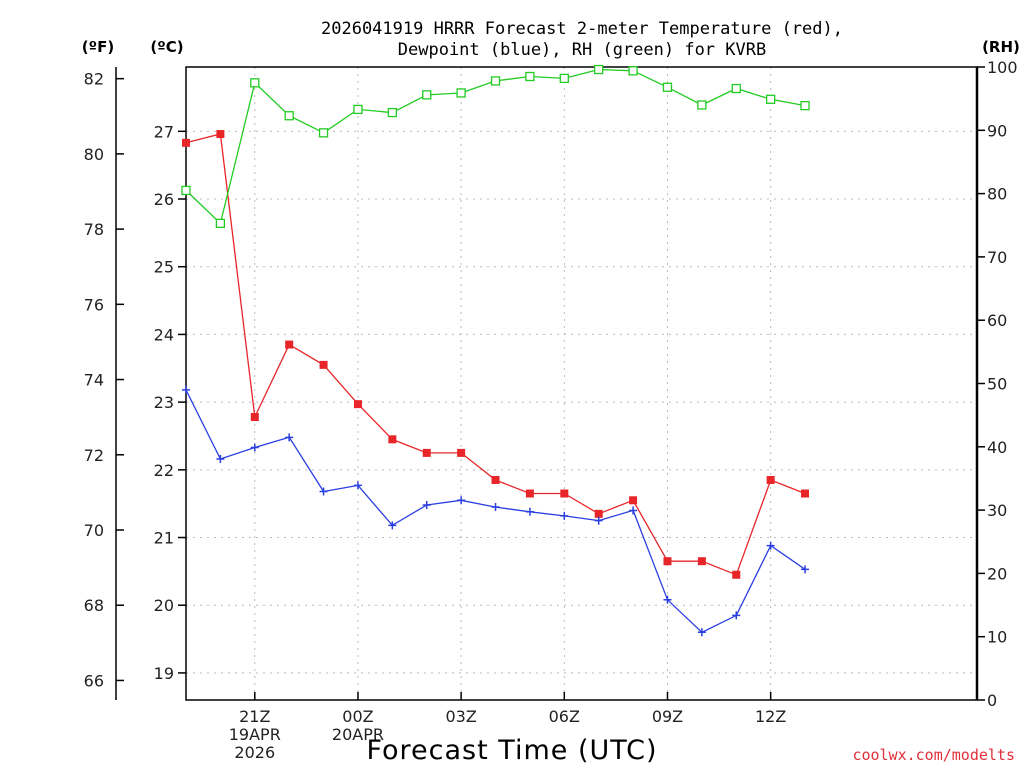 This screenshot has width=1024, height=768. Describe the element at coordinates (358, 734) in the screenshot. I see `x-tick-label: 20APR` at that location.